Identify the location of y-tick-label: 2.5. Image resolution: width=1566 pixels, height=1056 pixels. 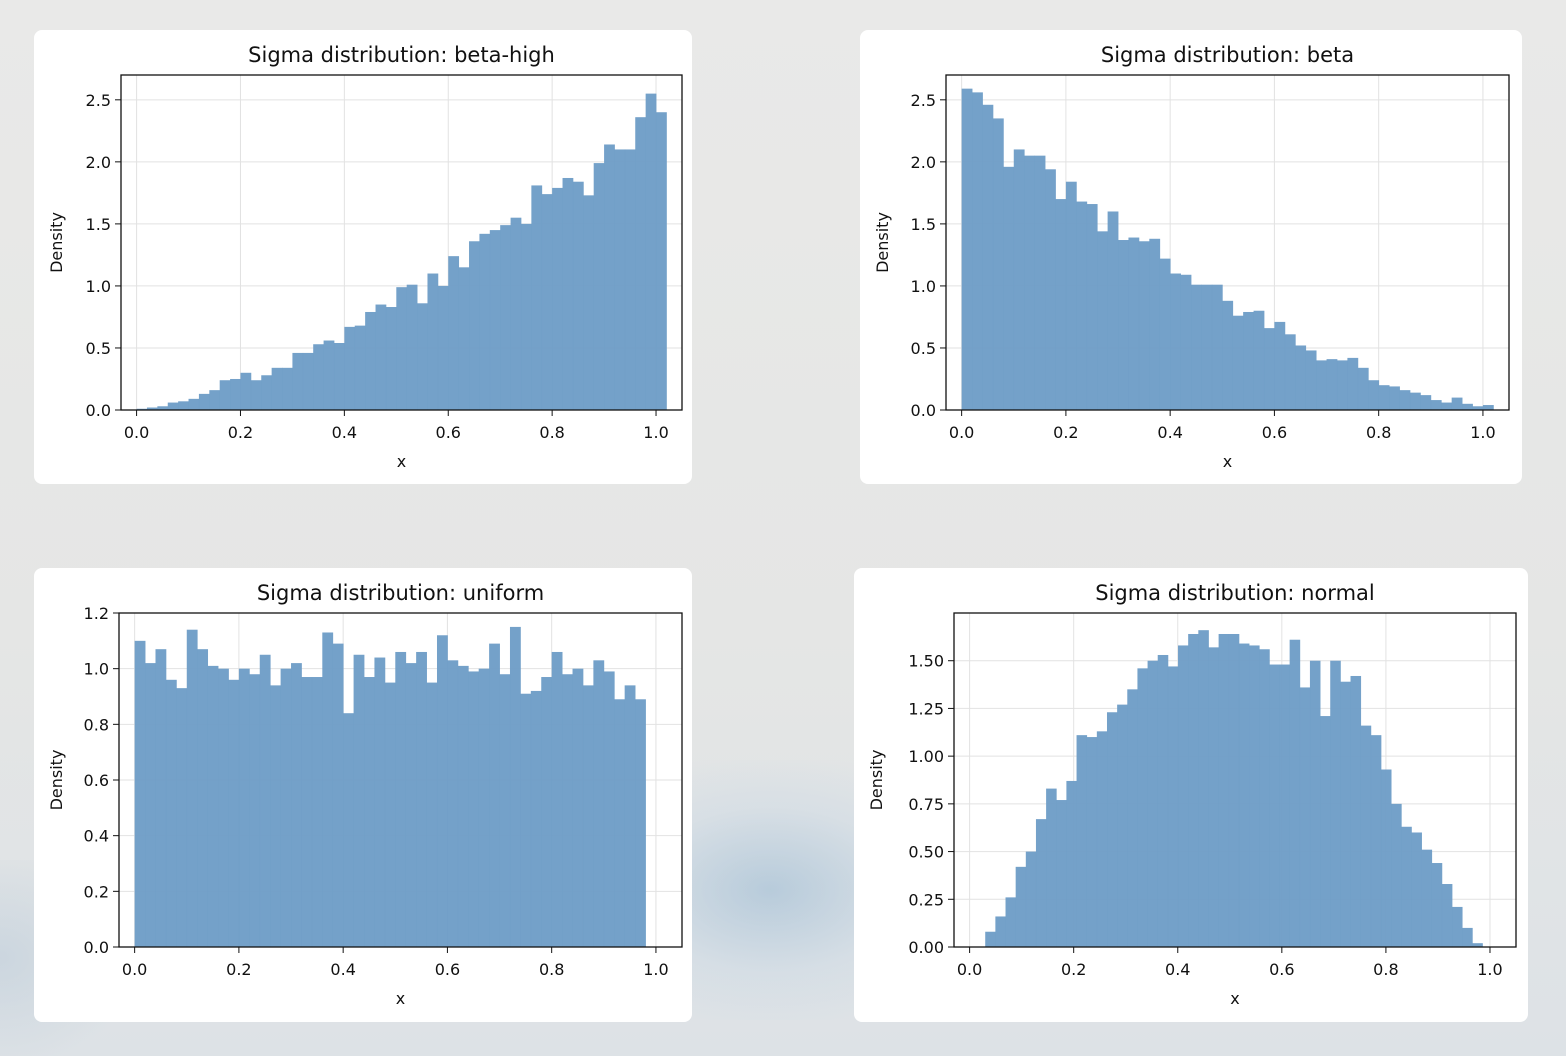
(98, 100).